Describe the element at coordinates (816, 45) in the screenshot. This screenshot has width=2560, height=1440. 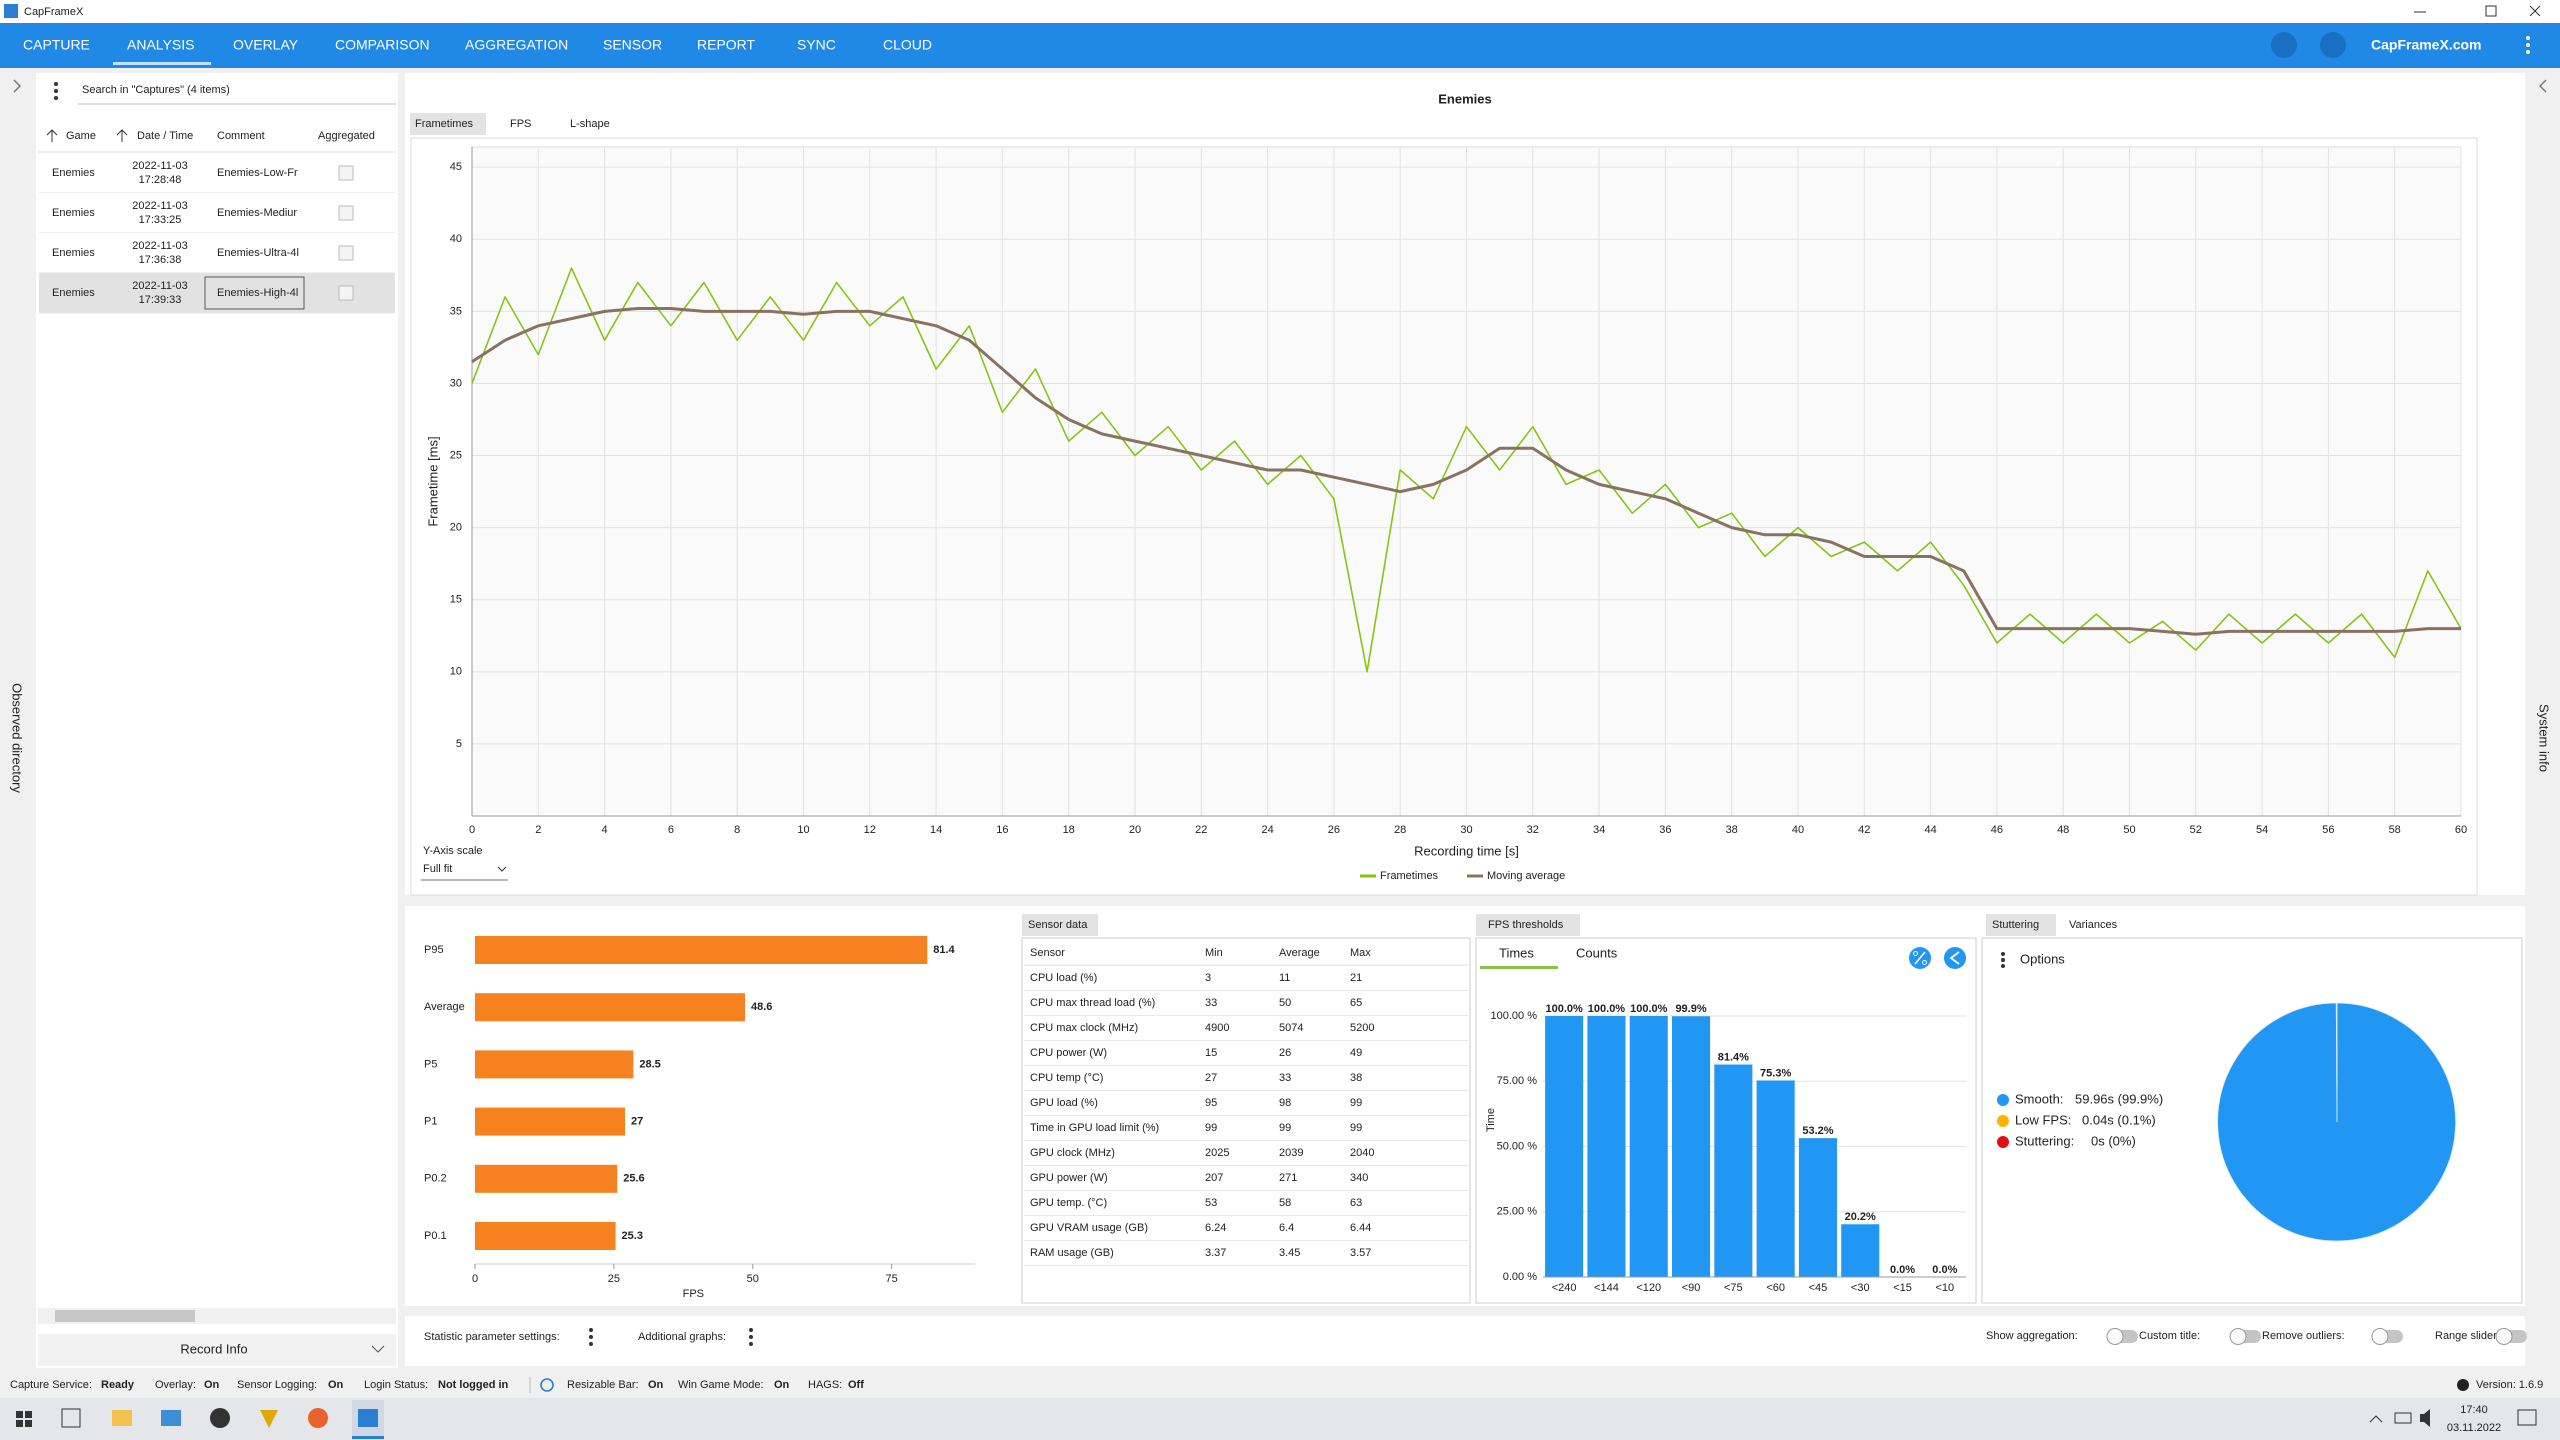
I see `menu-item: SYNC` at that location.